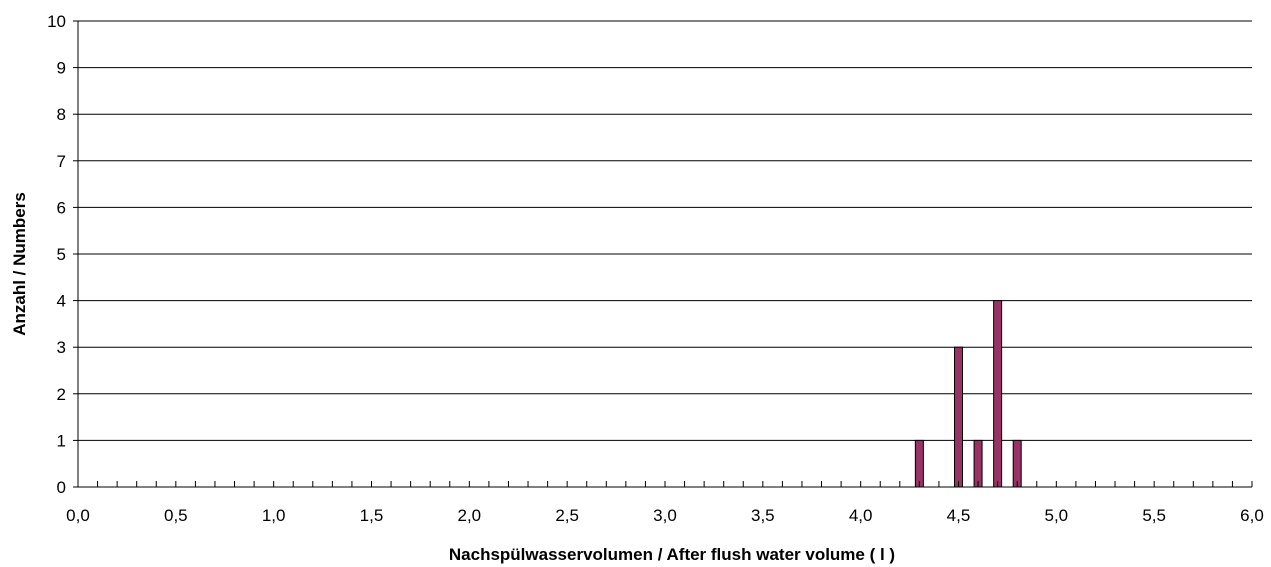 This screenshot has width=1271, height=567. Describe the element at coordinates (1252, 515) in the screenshot. I see `x-tick-label: 6,0` at that location.